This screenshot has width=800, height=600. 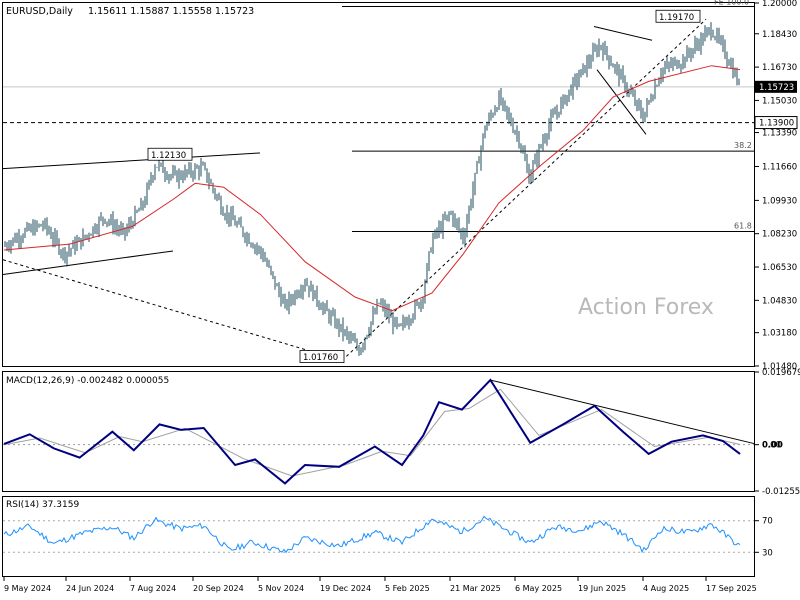 I want to click on price-y-tick-label: 1.20000, so click(x=779, y=4).